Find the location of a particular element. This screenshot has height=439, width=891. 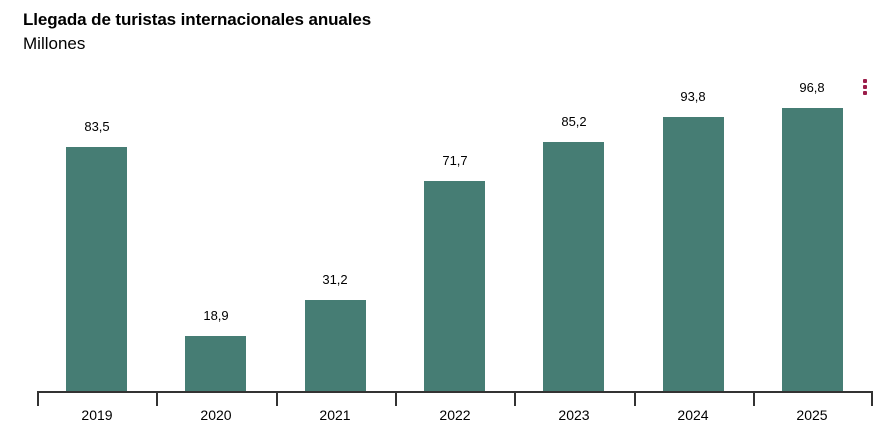

x-axis-label: 2023 is located at coordinates (574, 415).